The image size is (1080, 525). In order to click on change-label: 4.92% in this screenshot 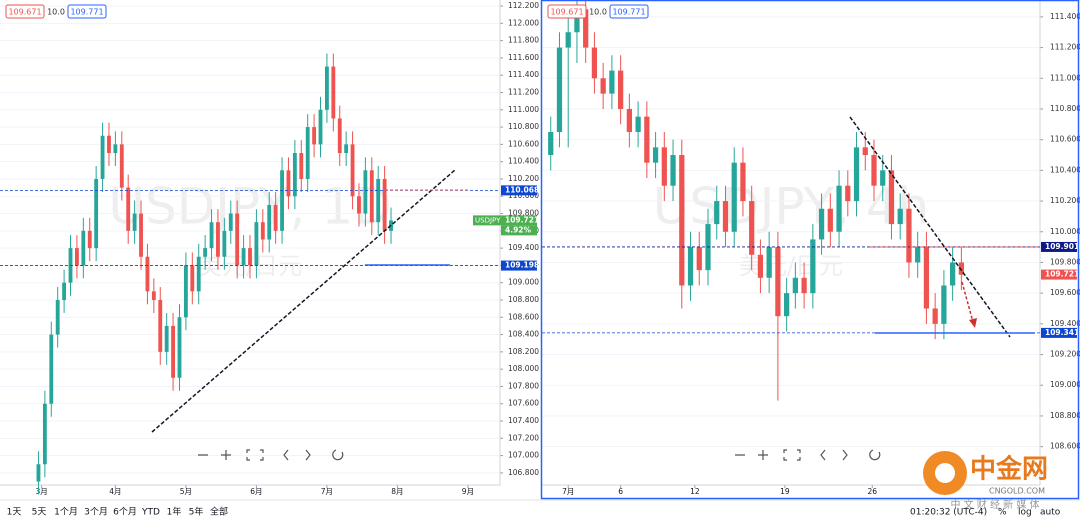, I will do `click(518, 229)`.